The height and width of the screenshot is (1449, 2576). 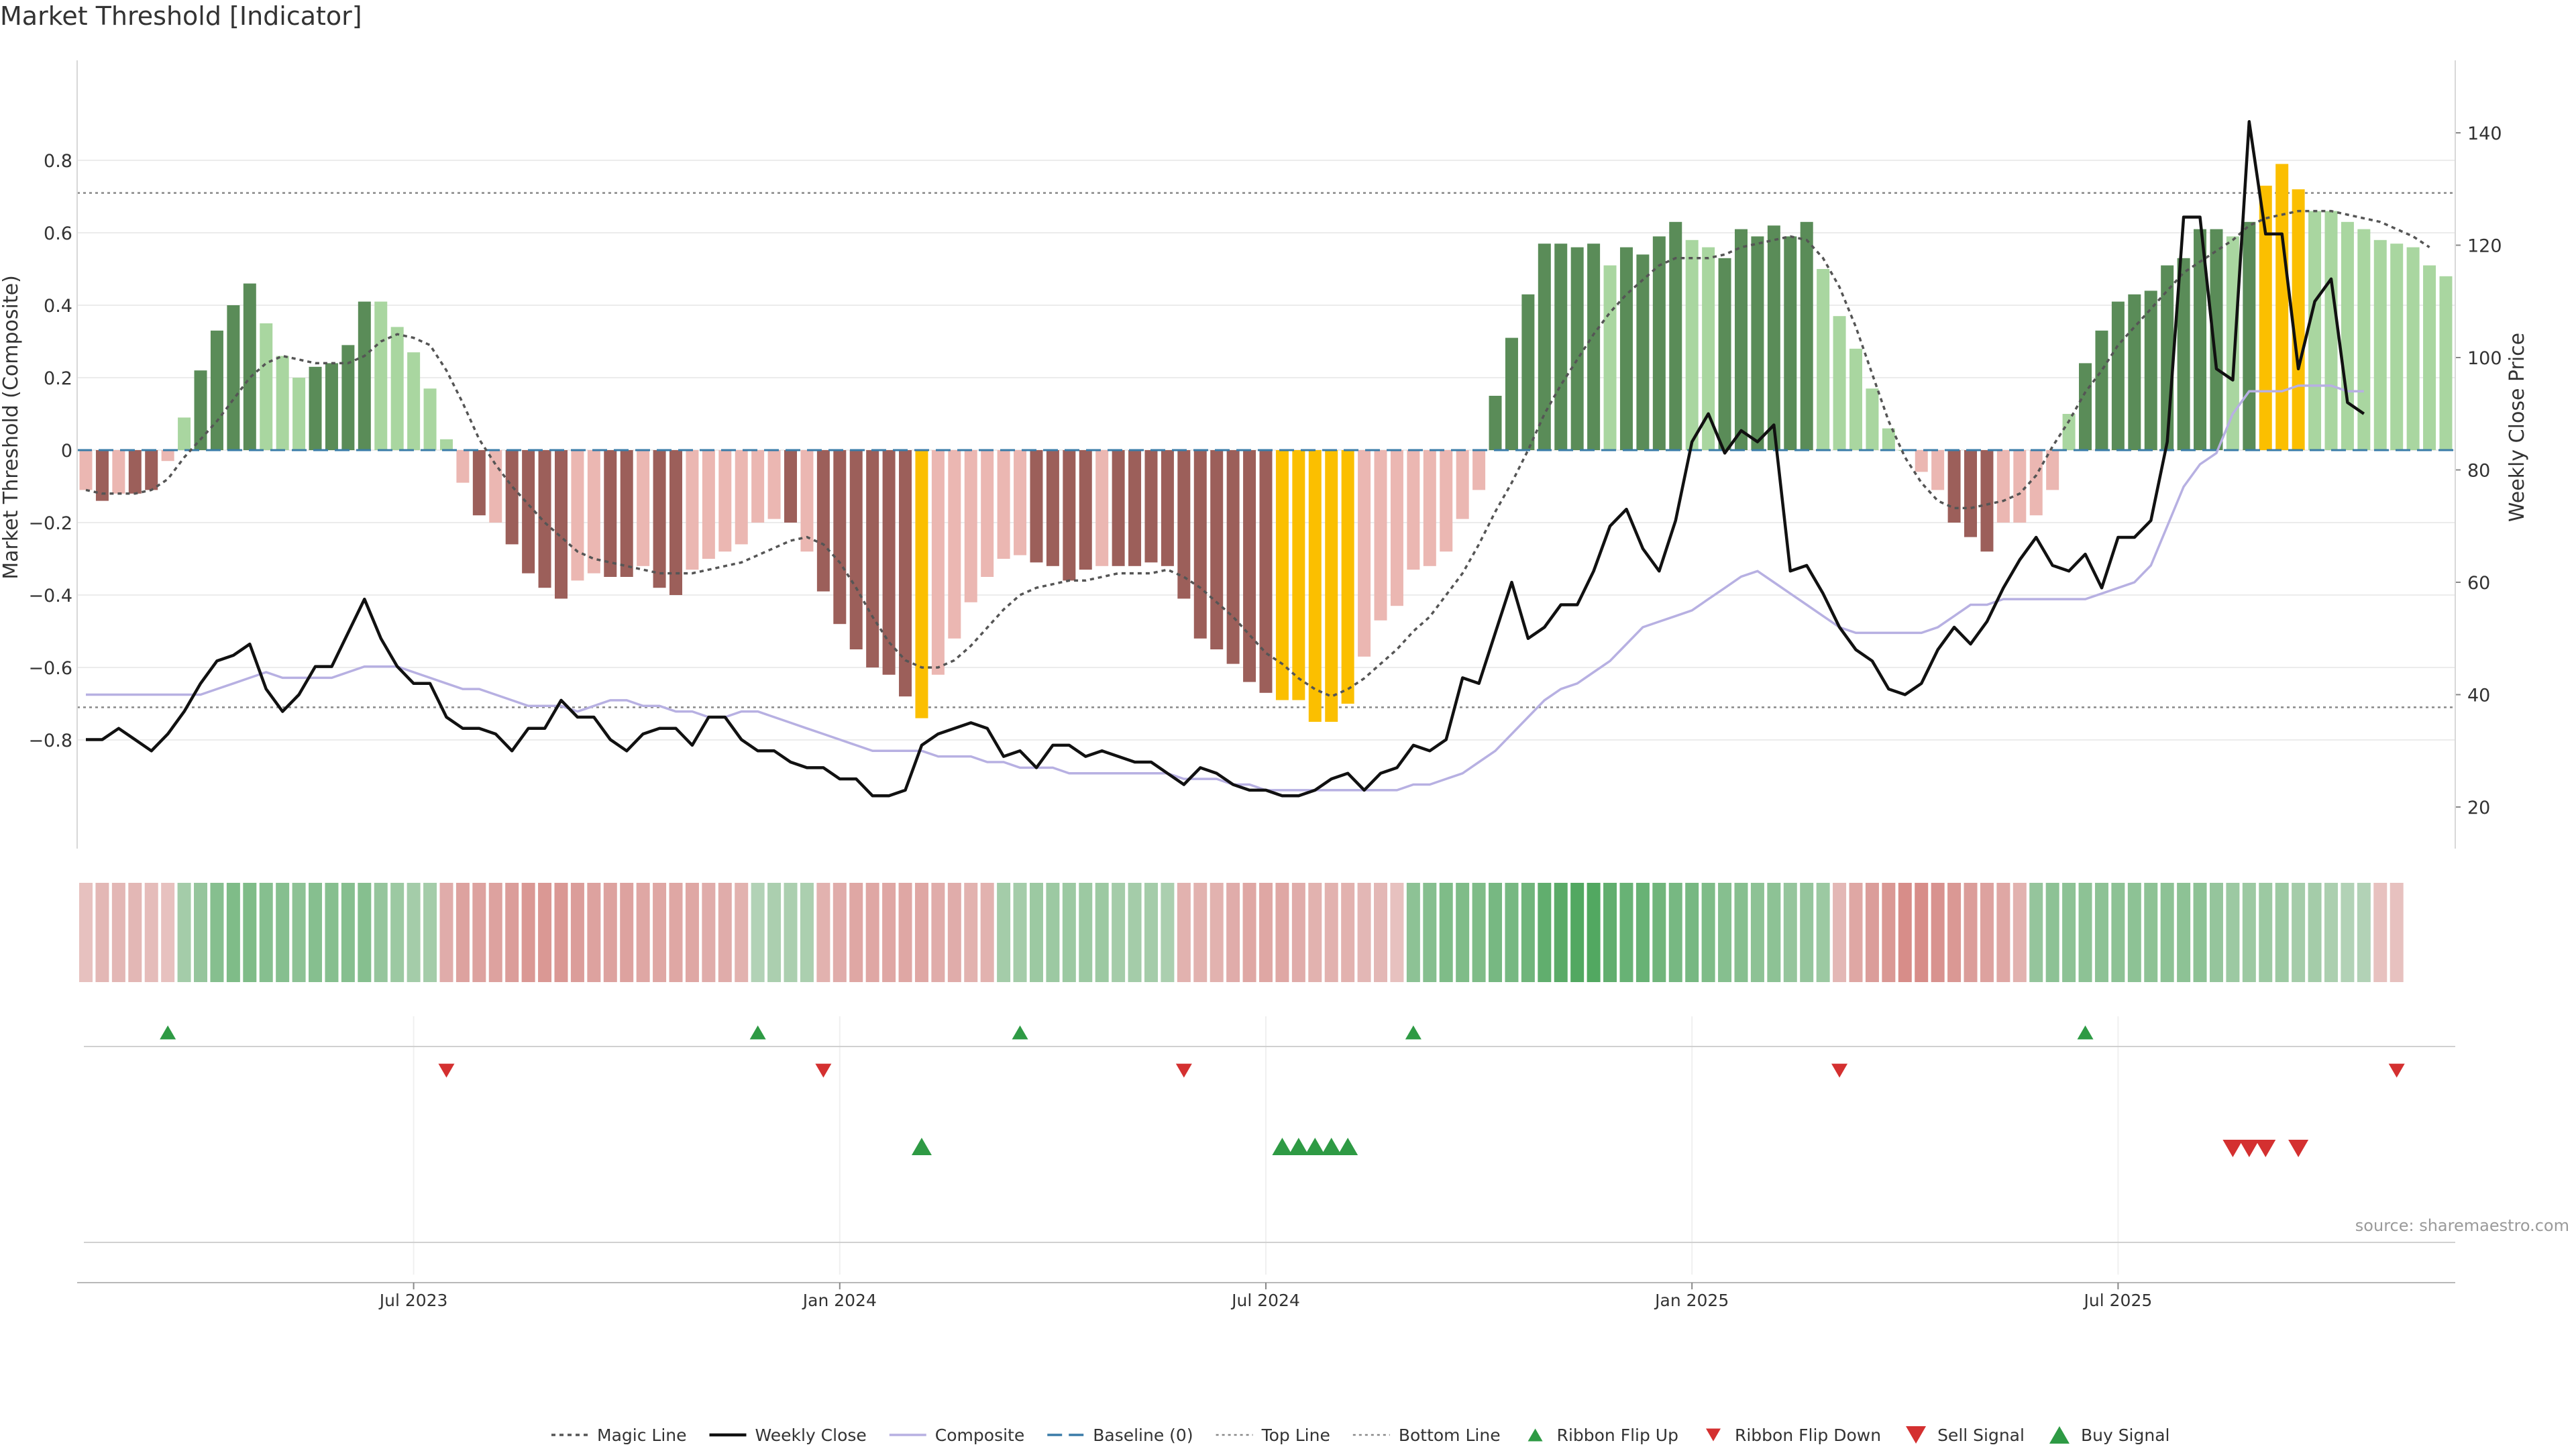 What do you see at coordinates (1120, 1435) in the screenshot?
I see `legend-item: Baseline (0)` at bounding box center [1120, 1435].